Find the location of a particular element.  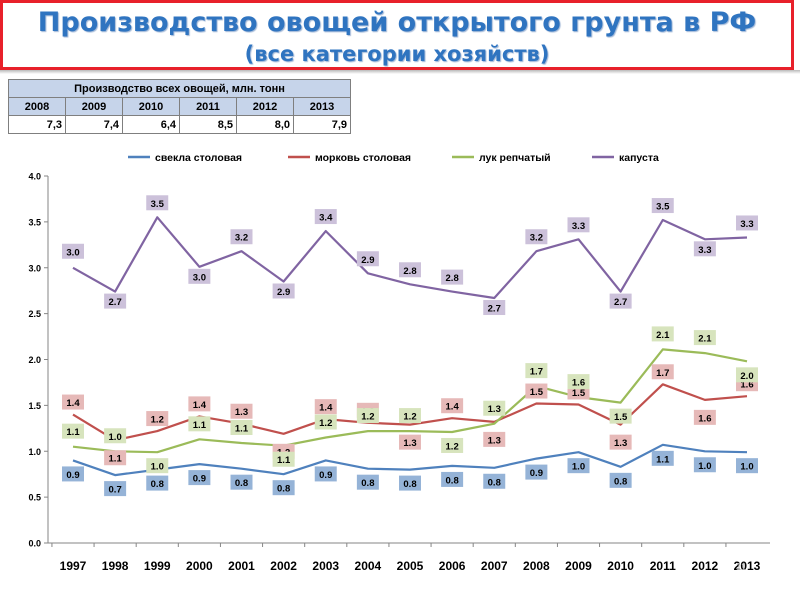

table-values-row: 7,3 7,4 6,4 8,5 8,0 7,9 is located at coordinates (179, 124).